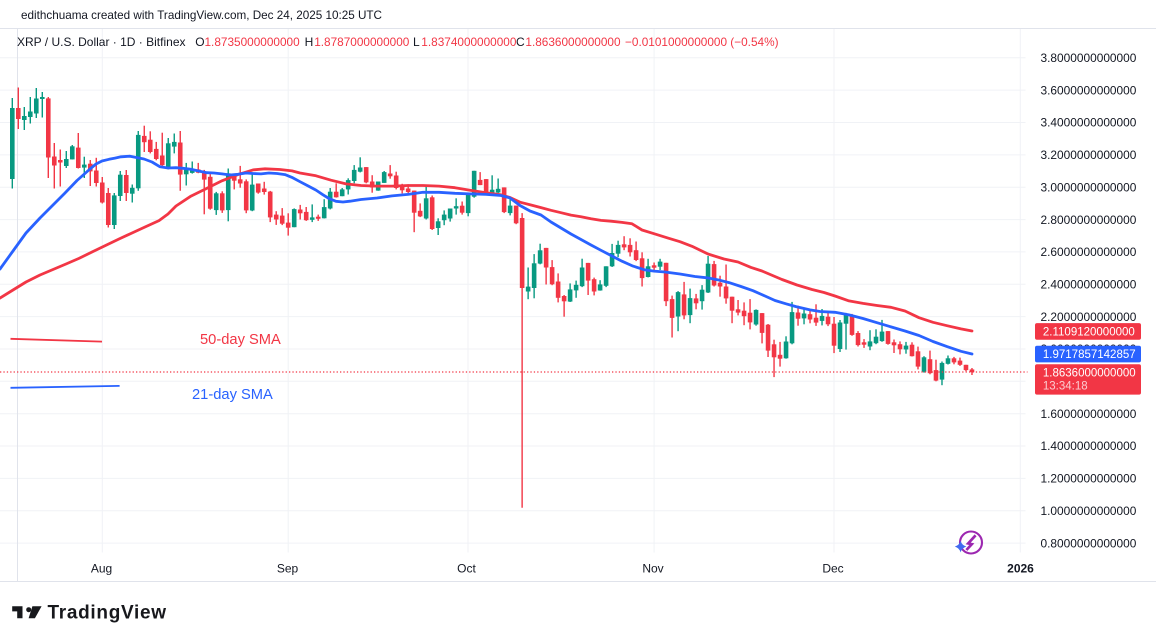 The image size is (1156, 643). What do you see at coordinates (1089, 123) in the screenshot?
I see `svg-text: 3.4000000000000` at bounding box center [1089, 123].